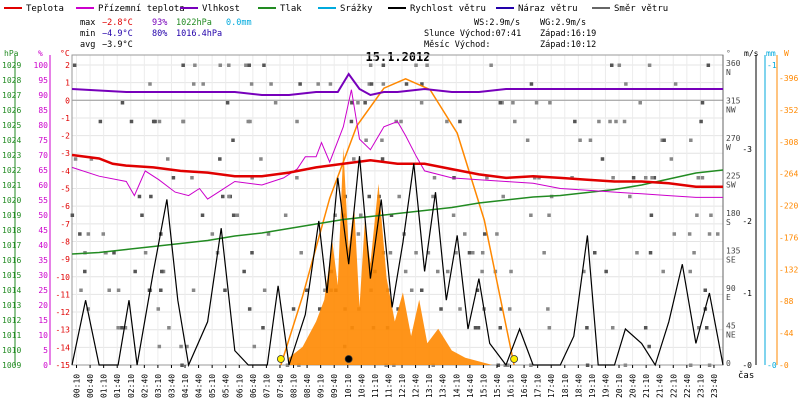 Image resolution: width=800 pixels, height=400 pixels. I want to click on legend-label: Tlak, so click(291, 9).